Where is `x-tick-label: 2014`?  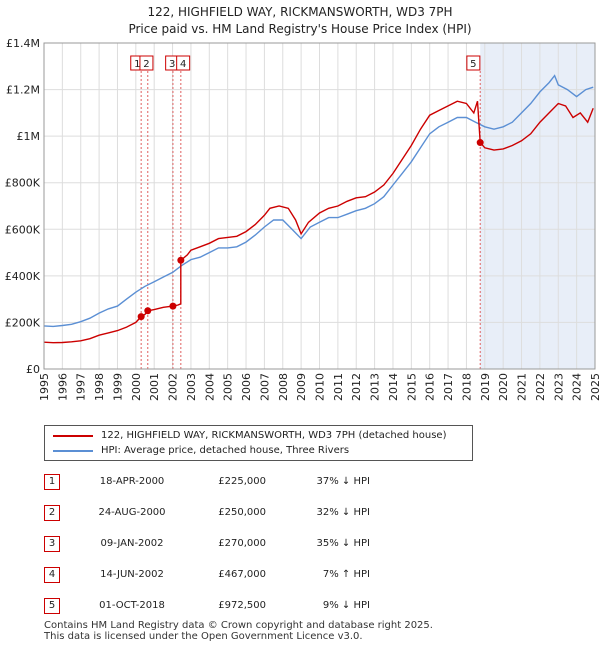
x-tick-label: 2014 is located at coordinates (393, 387).